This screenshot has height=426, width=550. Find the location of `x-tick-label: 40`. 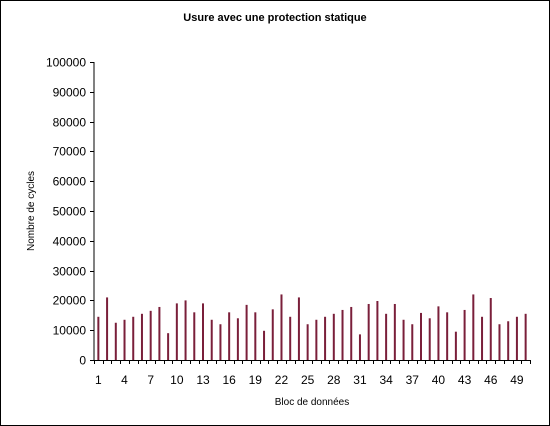

x-tick-label: 40 is located at coordinates (439, 380).